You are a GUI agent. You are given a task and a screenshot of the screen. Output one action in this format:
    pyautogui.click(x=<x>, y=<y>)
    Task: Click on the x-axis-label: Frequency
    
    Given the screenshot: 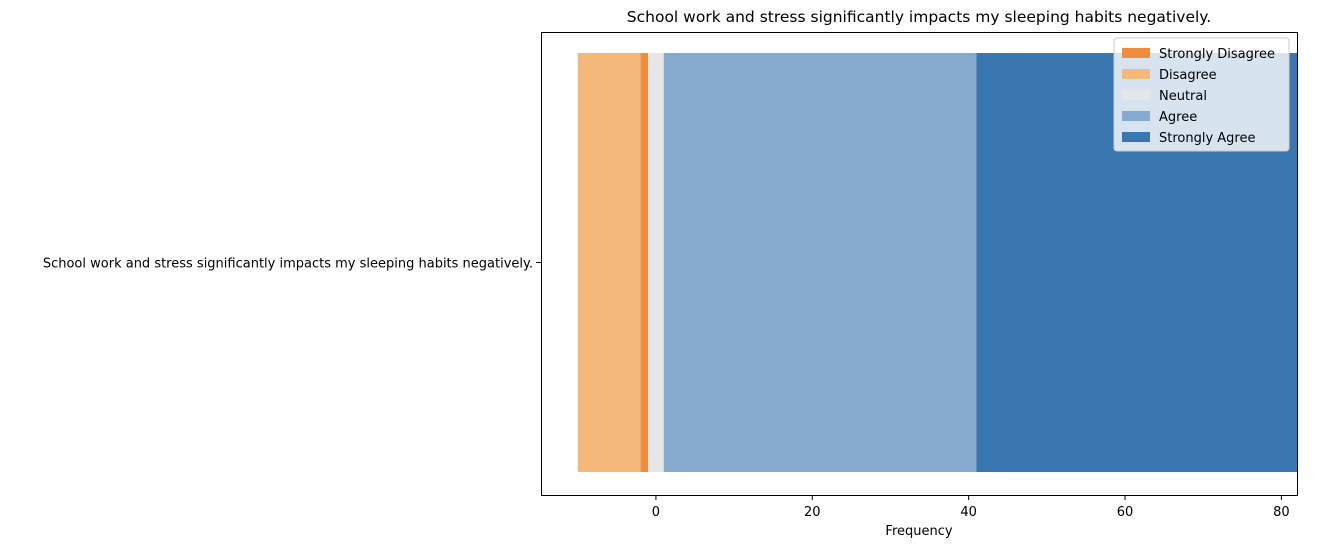 What is the action you would take?
    pyautogui.click(x=918, y=531)
    